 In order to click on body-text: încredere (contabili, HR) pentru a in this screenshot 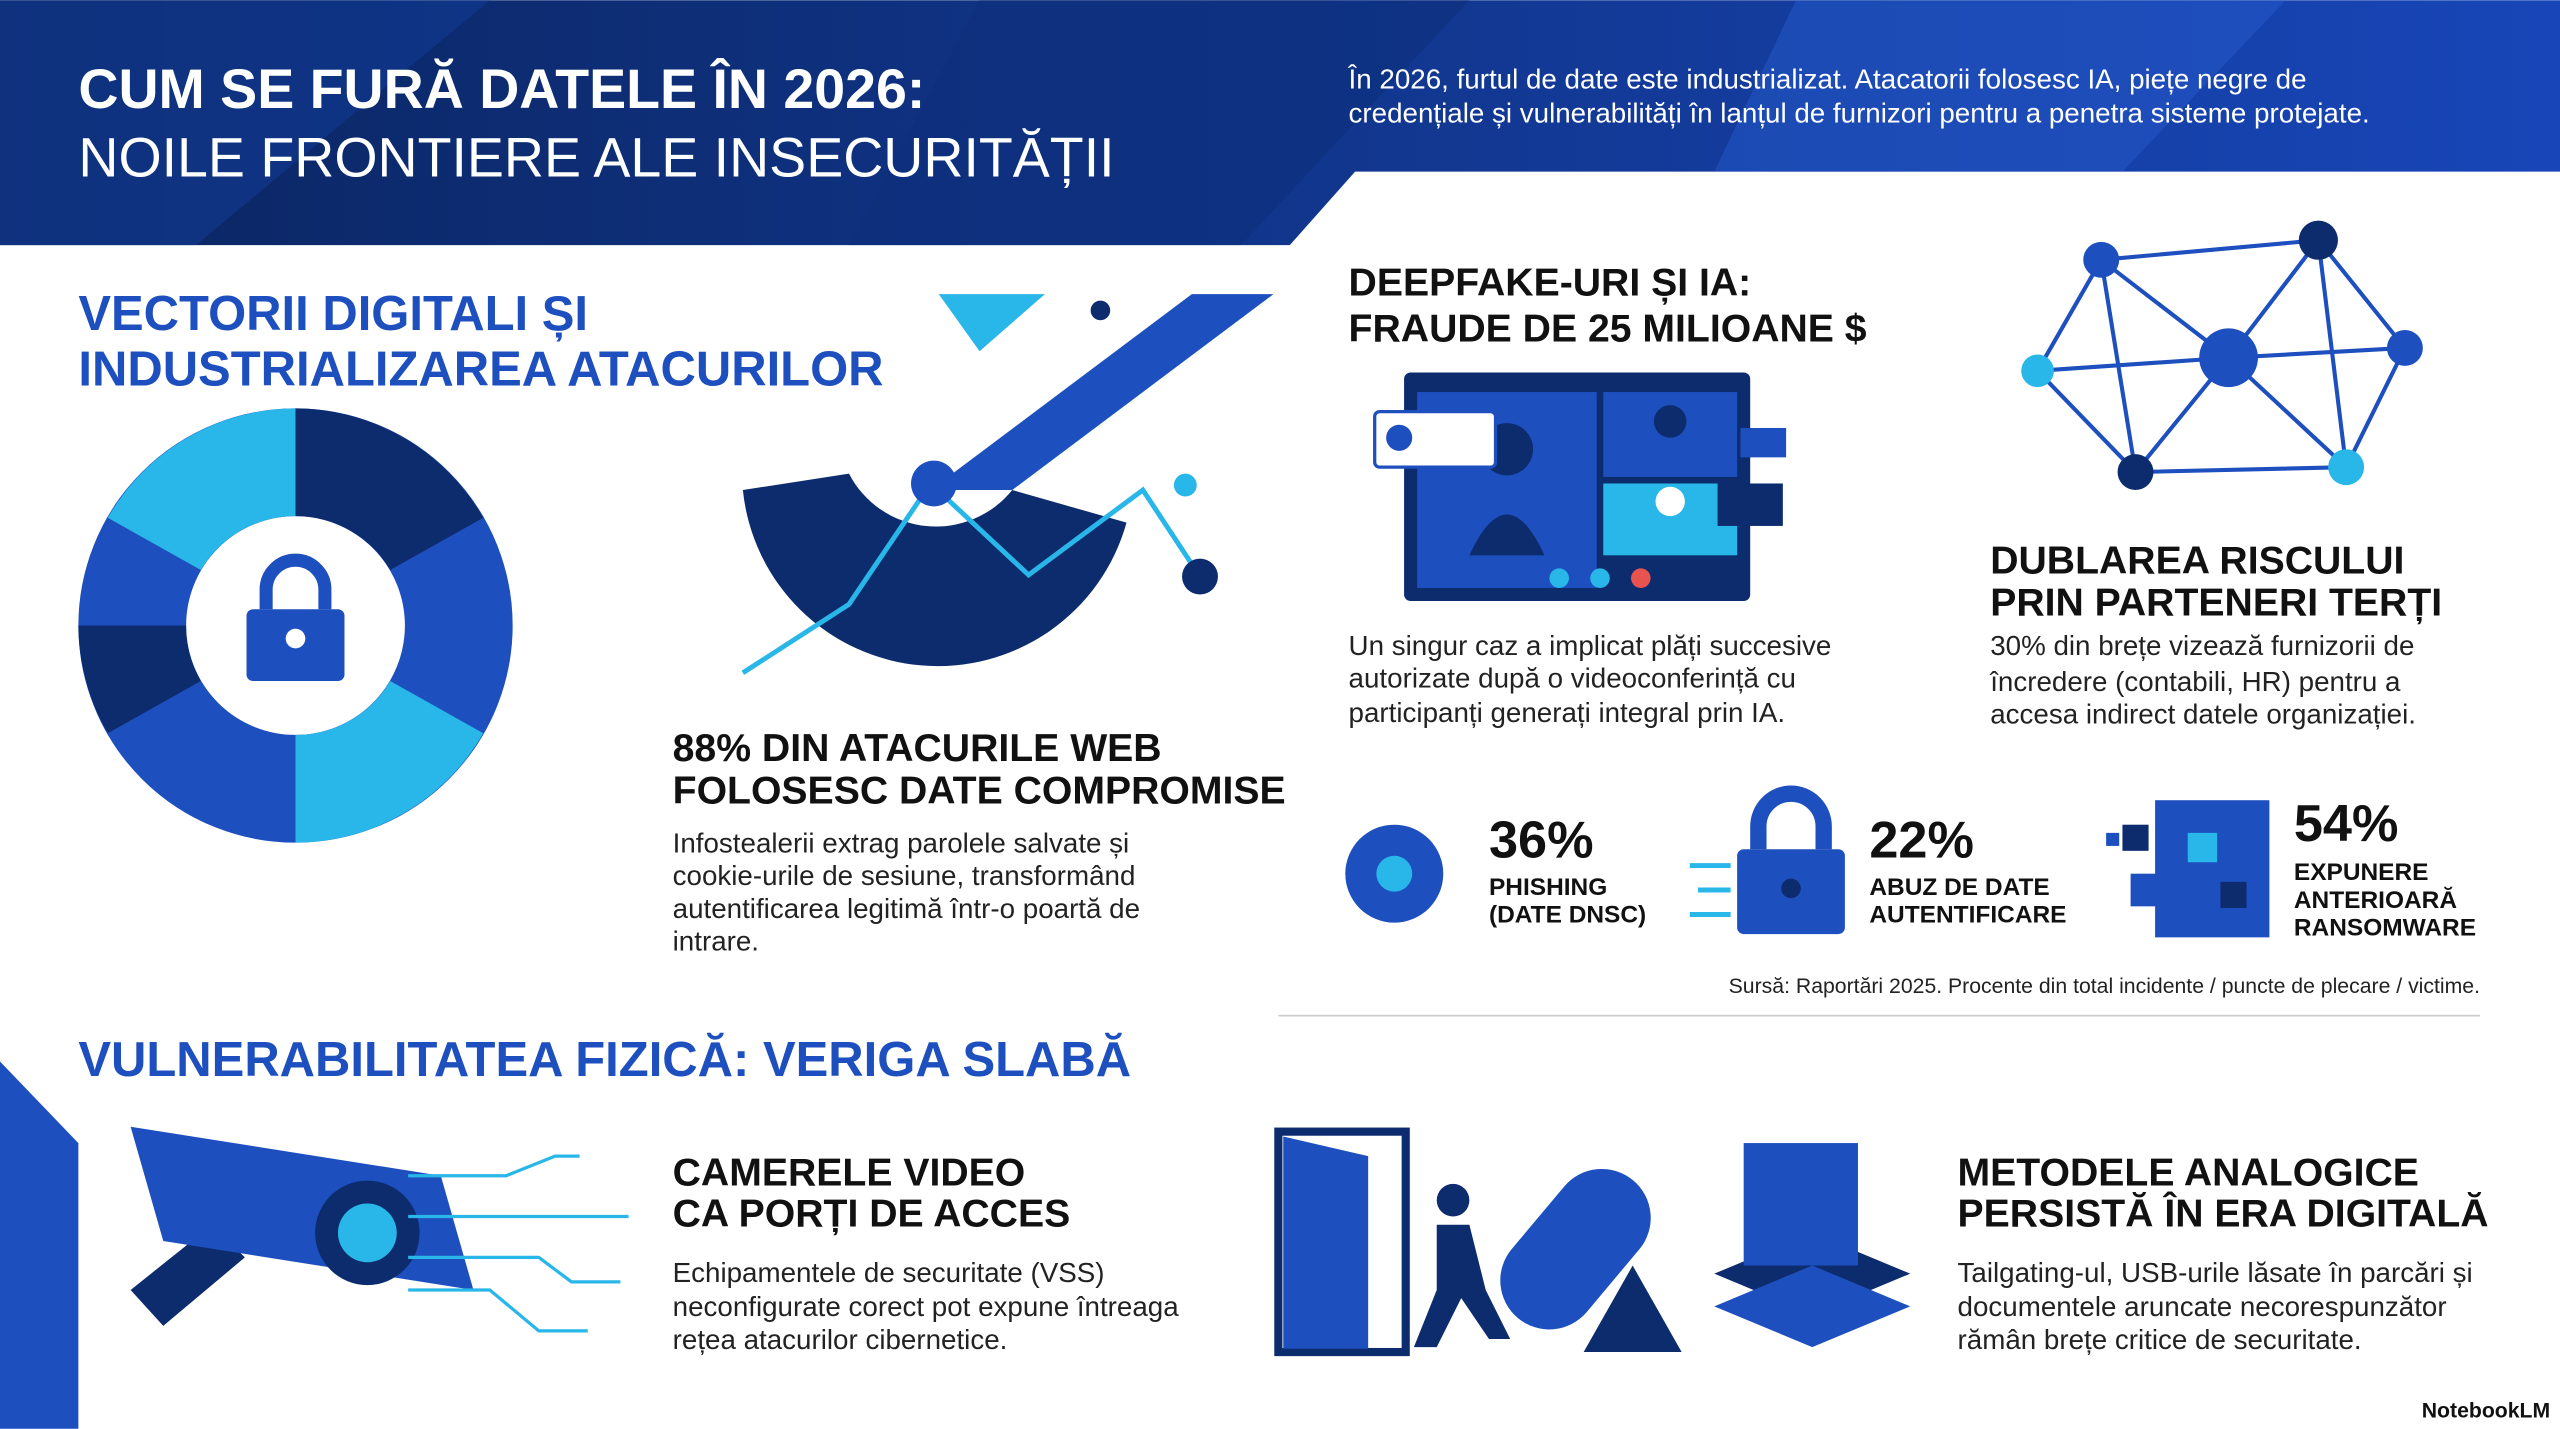, I will do `click(2195, 681)`.